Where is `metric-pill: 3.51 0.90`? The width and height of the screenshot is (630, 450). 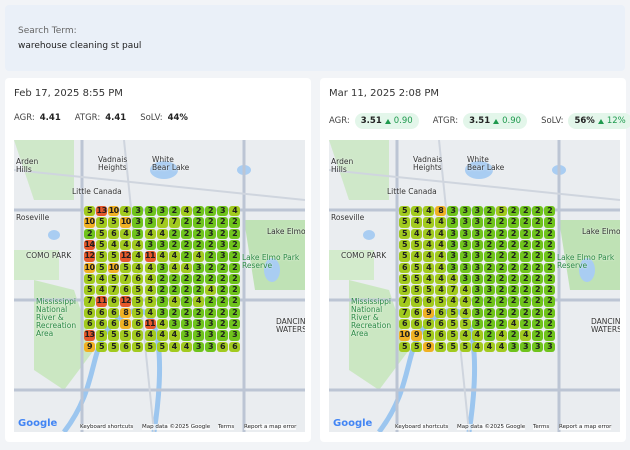
metric-pill: 3.51 0.90 is located at coordinates (495, 121).